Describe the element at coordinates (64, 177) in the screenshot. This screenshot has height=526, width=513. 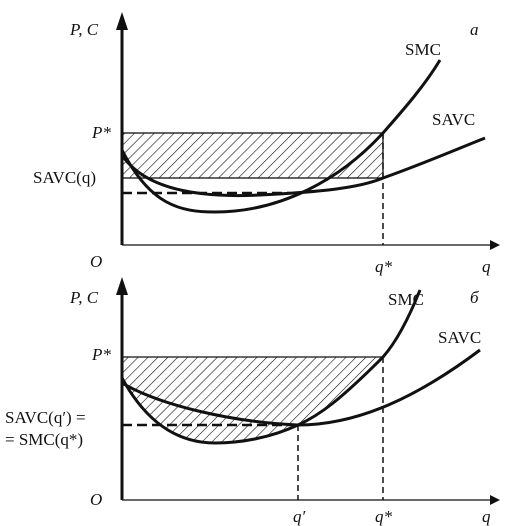
I see `level-label: SAVC(q)` at that location.